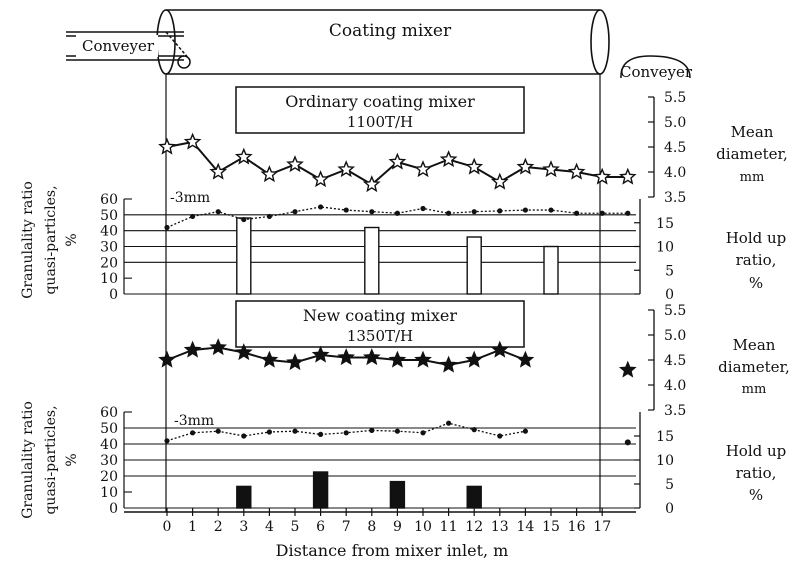  Describe the element at coordinates (577, 527) in the screenshot. I see `x-tick-label: 16` at that location.